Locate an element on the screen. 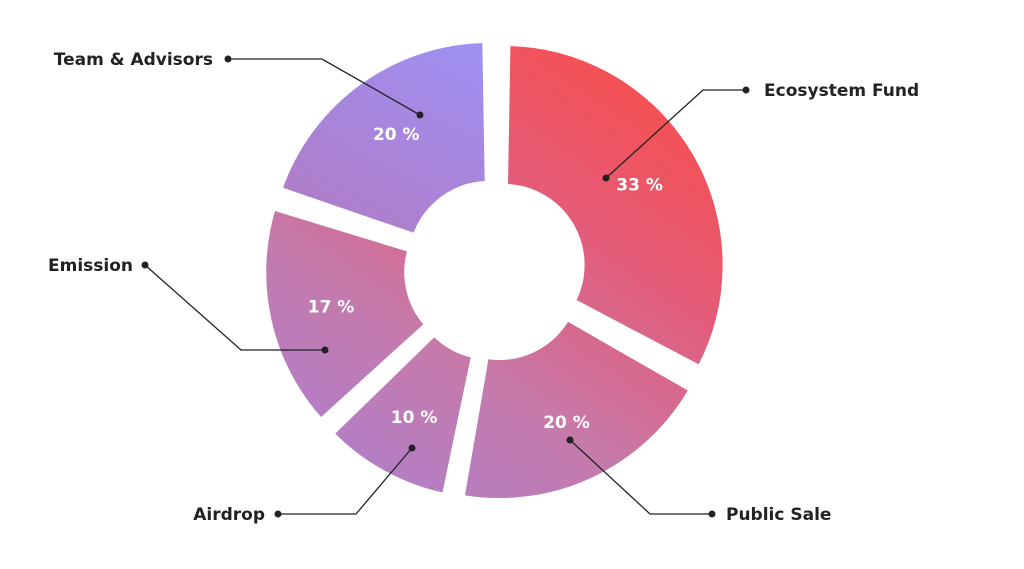  slice-shape-airdrop is located at coordinates (403, 415).